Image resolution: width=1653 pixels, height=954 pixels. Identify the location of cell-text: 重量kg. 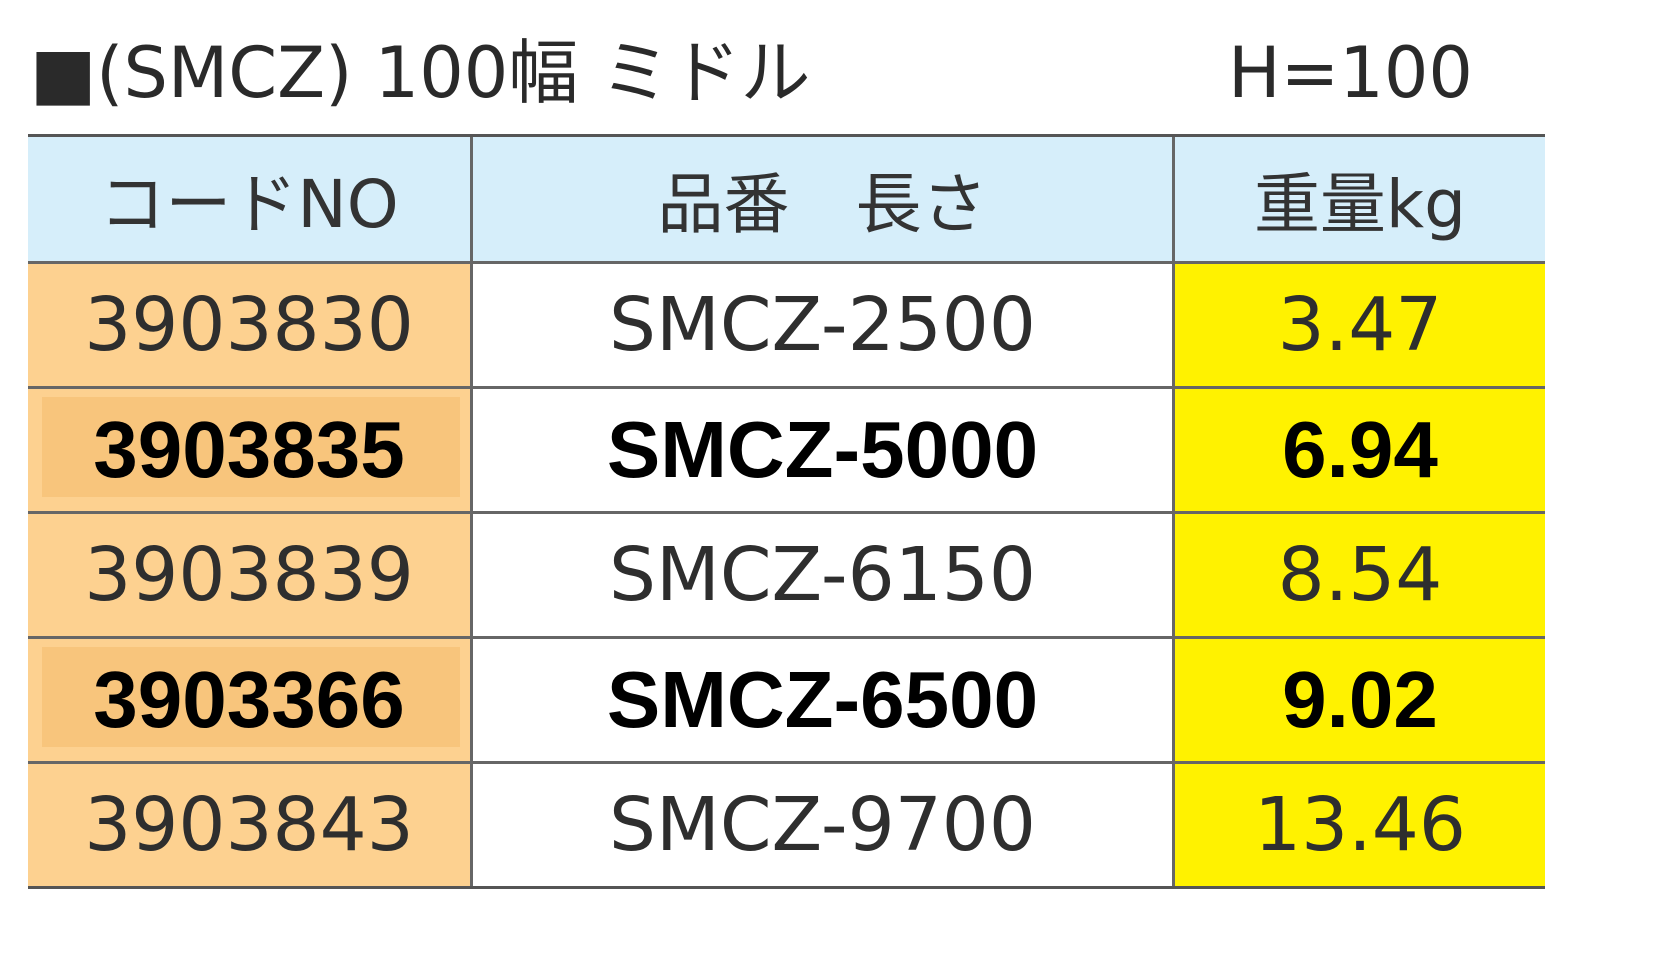
(1360, 204).